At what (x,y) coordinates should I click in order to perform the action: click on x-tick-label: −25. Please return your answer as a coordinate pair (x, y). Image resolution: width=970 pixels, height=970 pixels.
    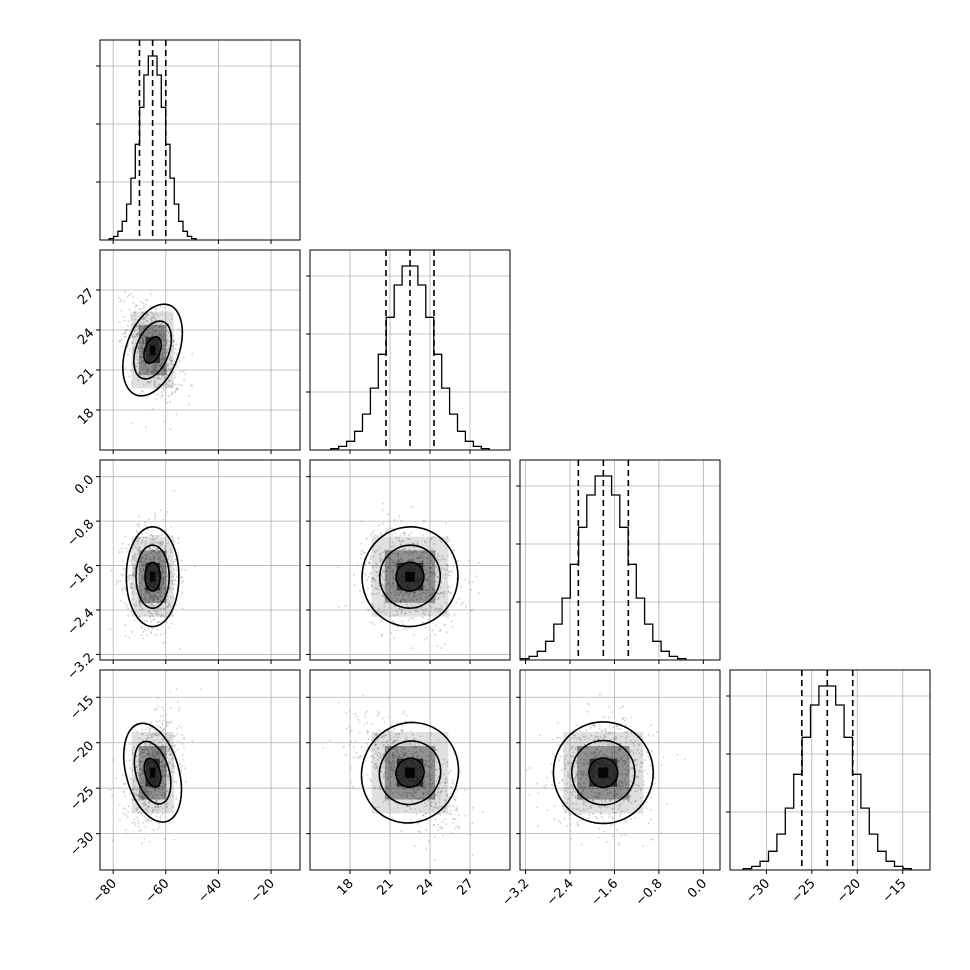
    Looking at the image, I should click on (804, 891).